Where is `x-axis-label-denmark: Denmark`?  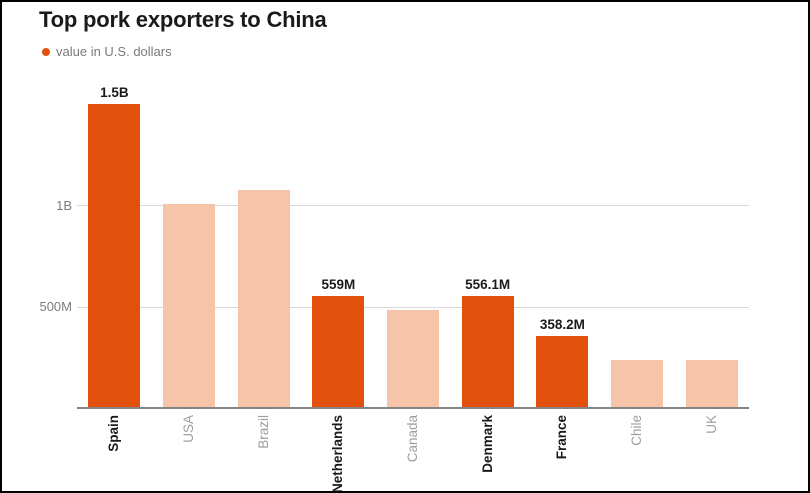
x-axis-label-denmark: Denmark is located at coordinates (487, 444).